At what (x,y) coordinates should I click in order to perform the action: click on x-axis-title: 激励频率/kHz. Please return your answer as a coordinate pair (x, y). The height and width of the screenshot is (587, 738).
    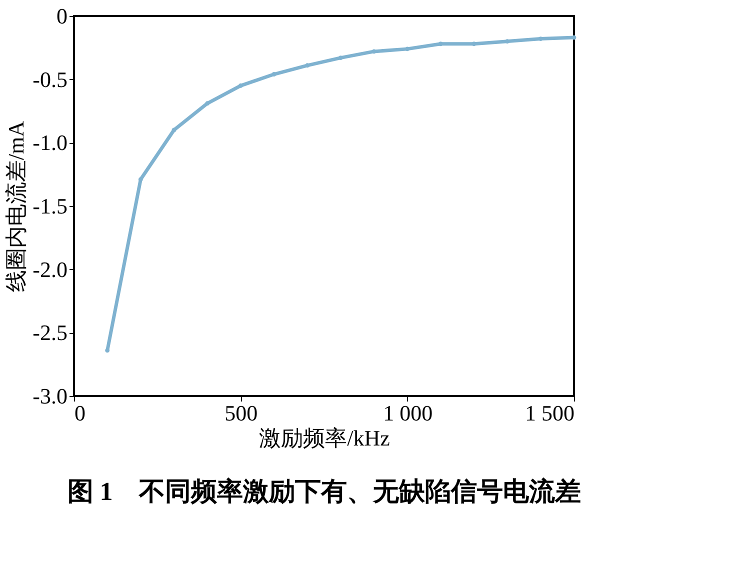
    Looking at the image, I should click on (324, 438).